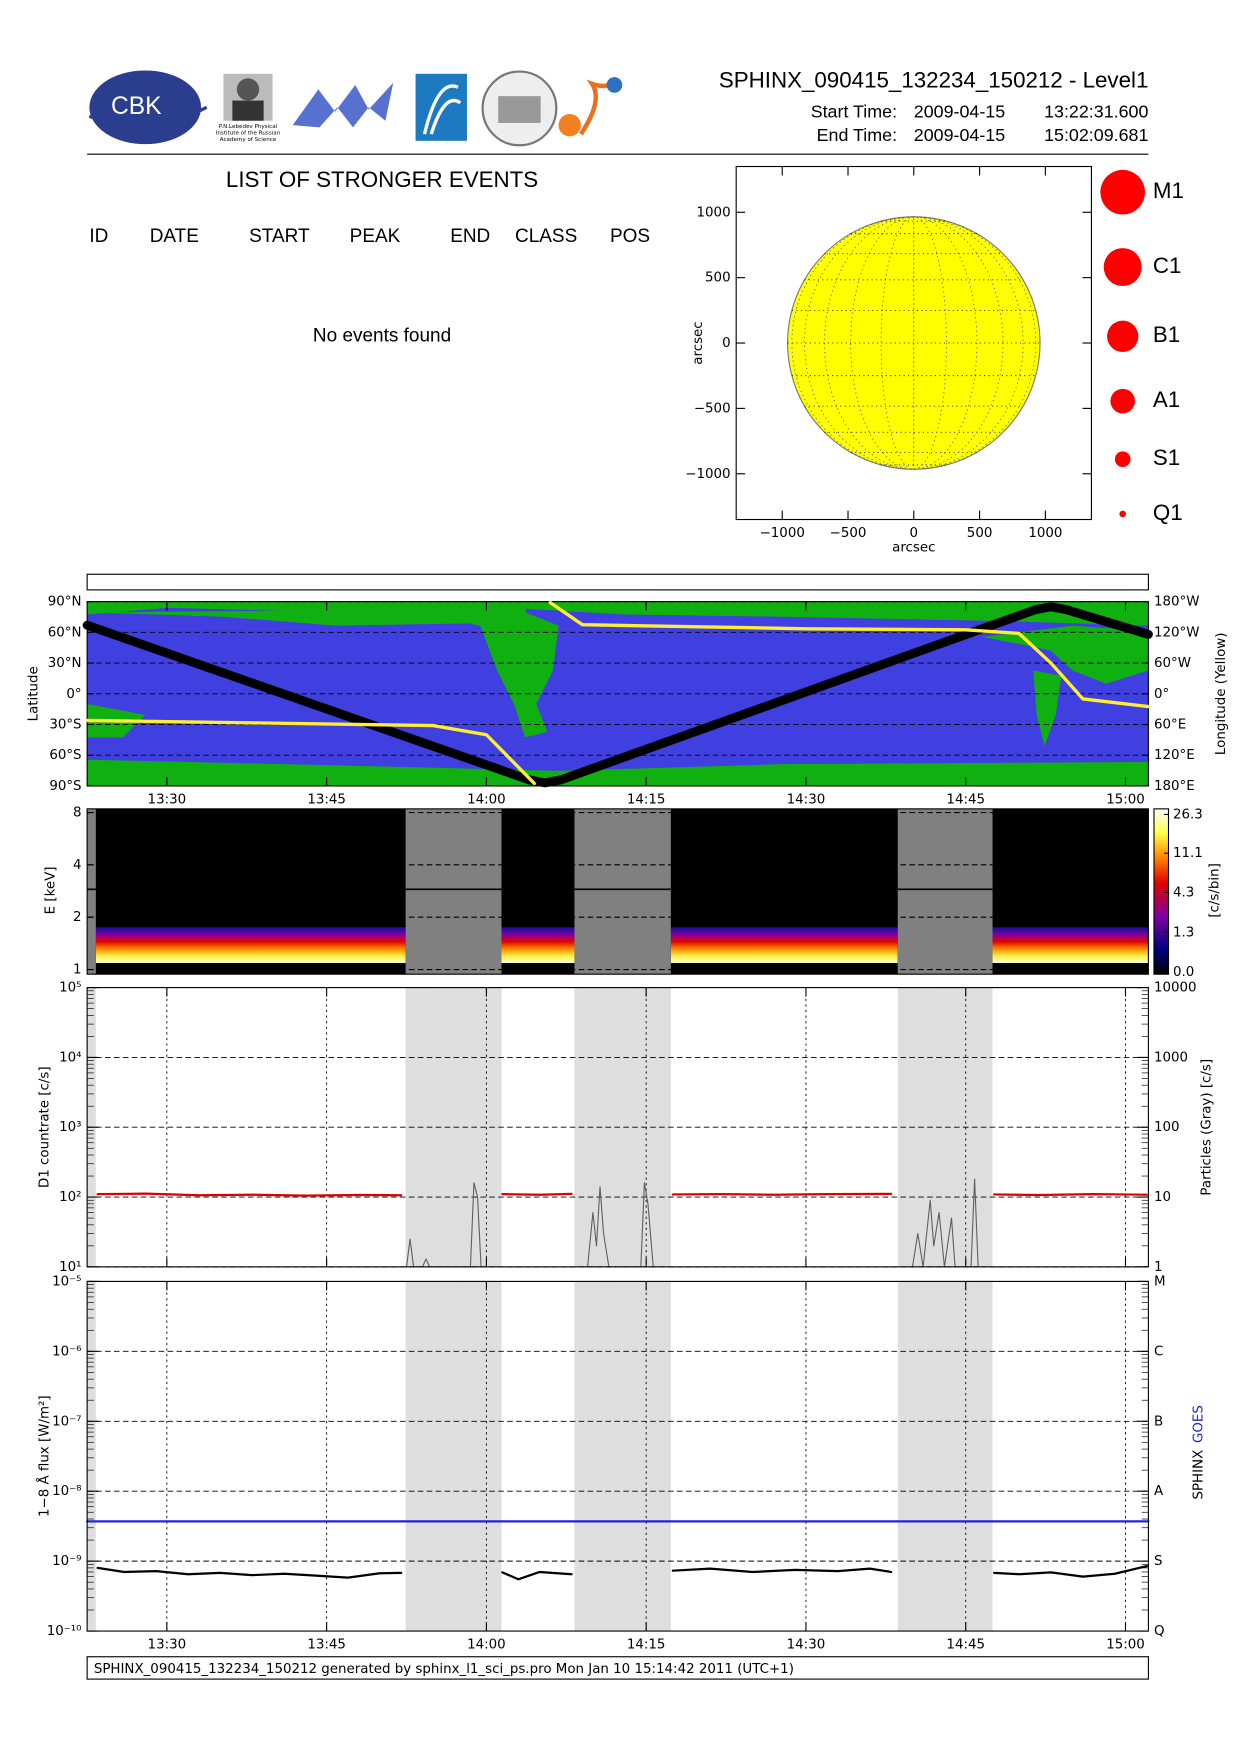 The image size is (1240, 1754). Describe the element at coordinates (934, 80) in the screenshot. I see `report-title: SPHINX_090415_132234_150212 - Level1` at that location.